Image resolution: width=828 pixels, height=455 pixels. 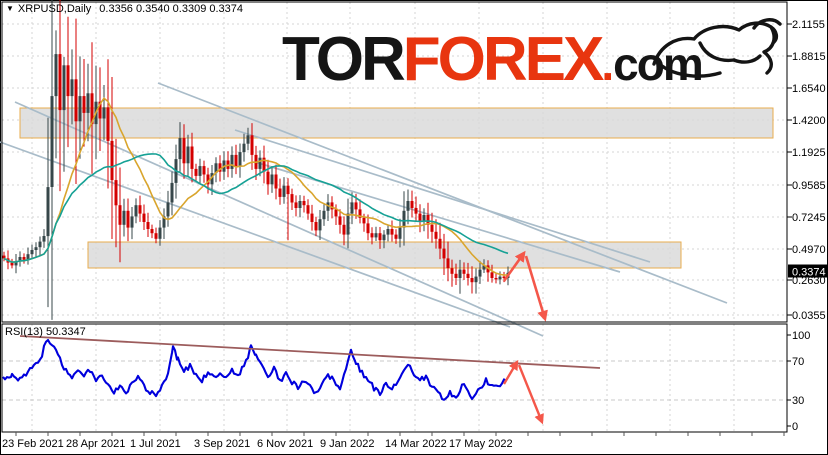 I want to click on symbol-period-label: XRPUSD,Daily, so click(x=54, y=9).